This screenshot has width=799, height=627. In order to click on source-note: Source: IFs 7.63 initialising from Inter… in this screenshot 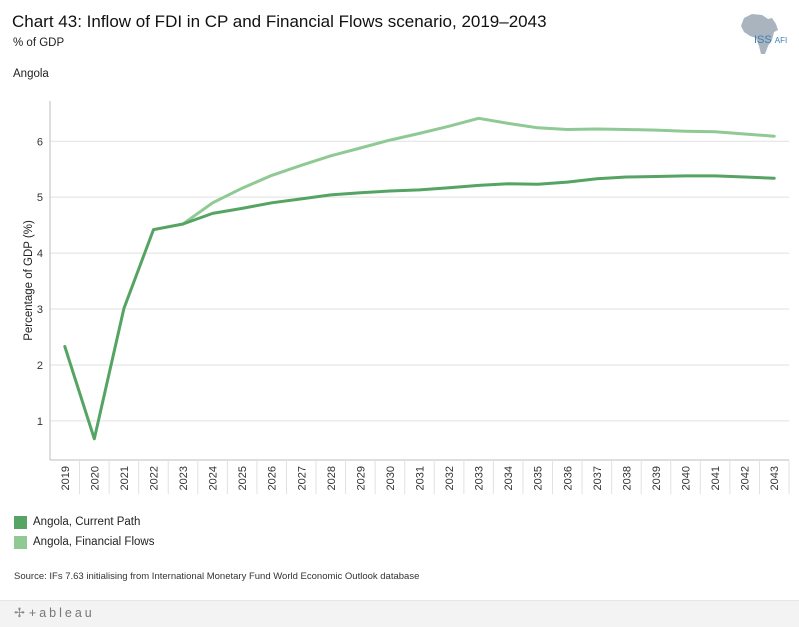, I will do `click(217, 576)`.